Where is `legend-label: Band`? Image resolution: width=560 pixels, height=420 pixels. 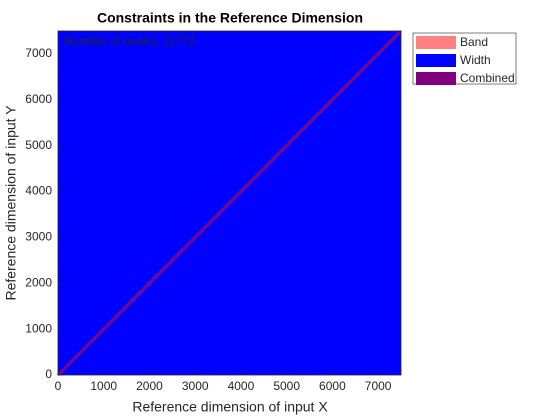 legend-label: Band is located at coordinates (474, 42).